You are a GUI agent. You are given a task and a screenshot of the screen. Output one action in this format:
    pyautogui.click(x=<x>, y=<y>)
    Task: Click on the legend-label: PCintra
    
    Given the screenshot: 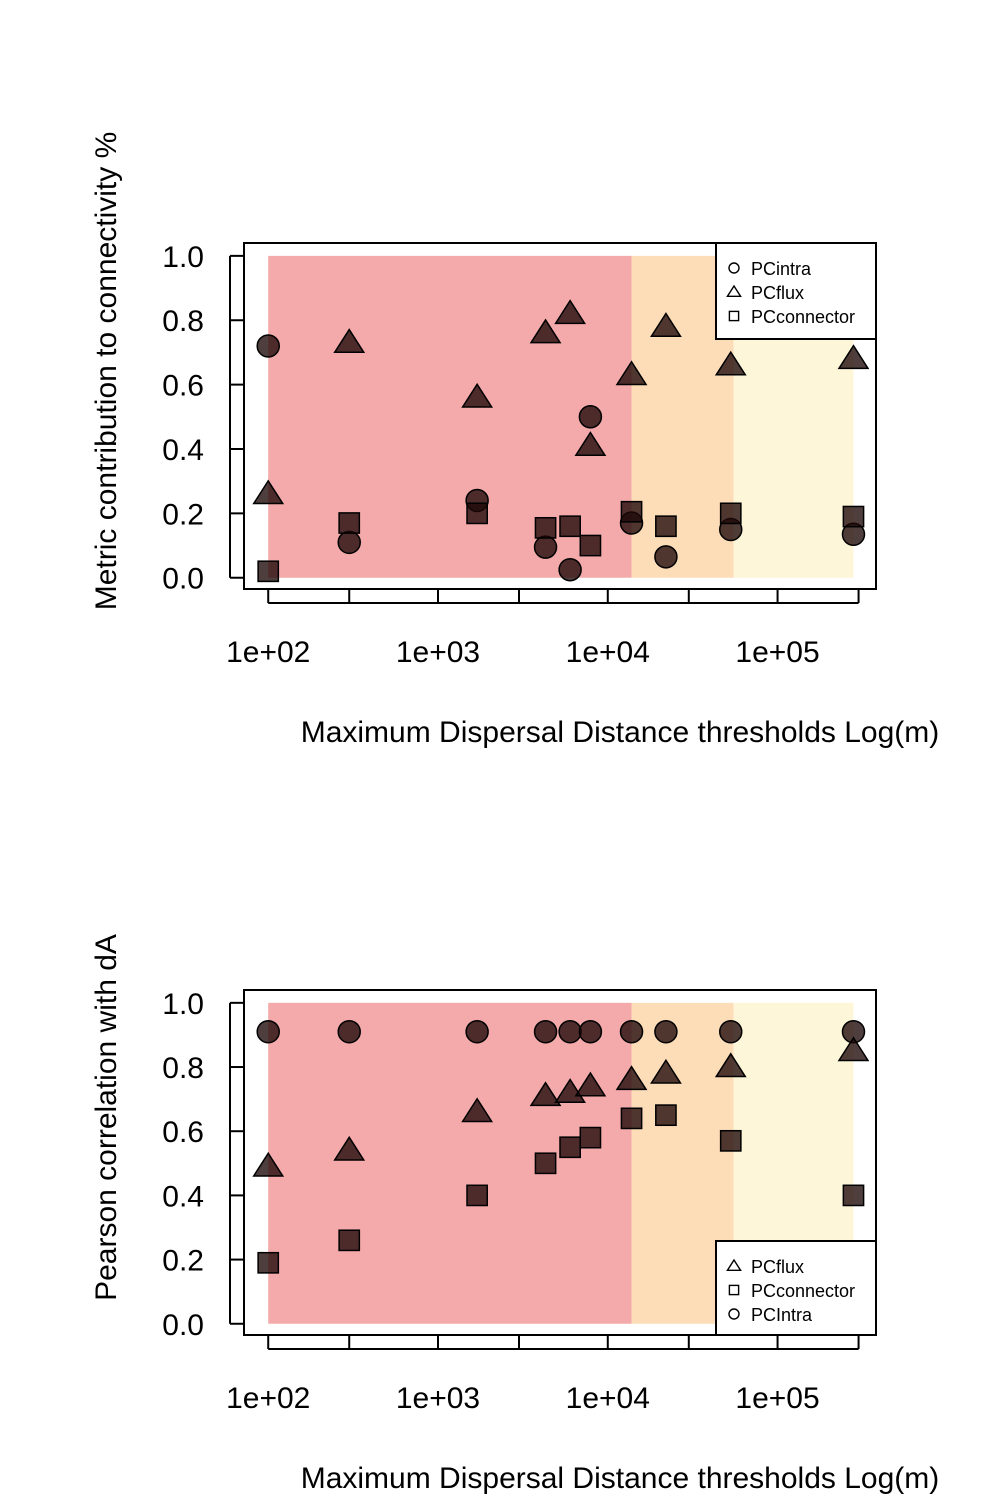 What is the action you would take?
    pyautogui.click(x=781, y=269)
    